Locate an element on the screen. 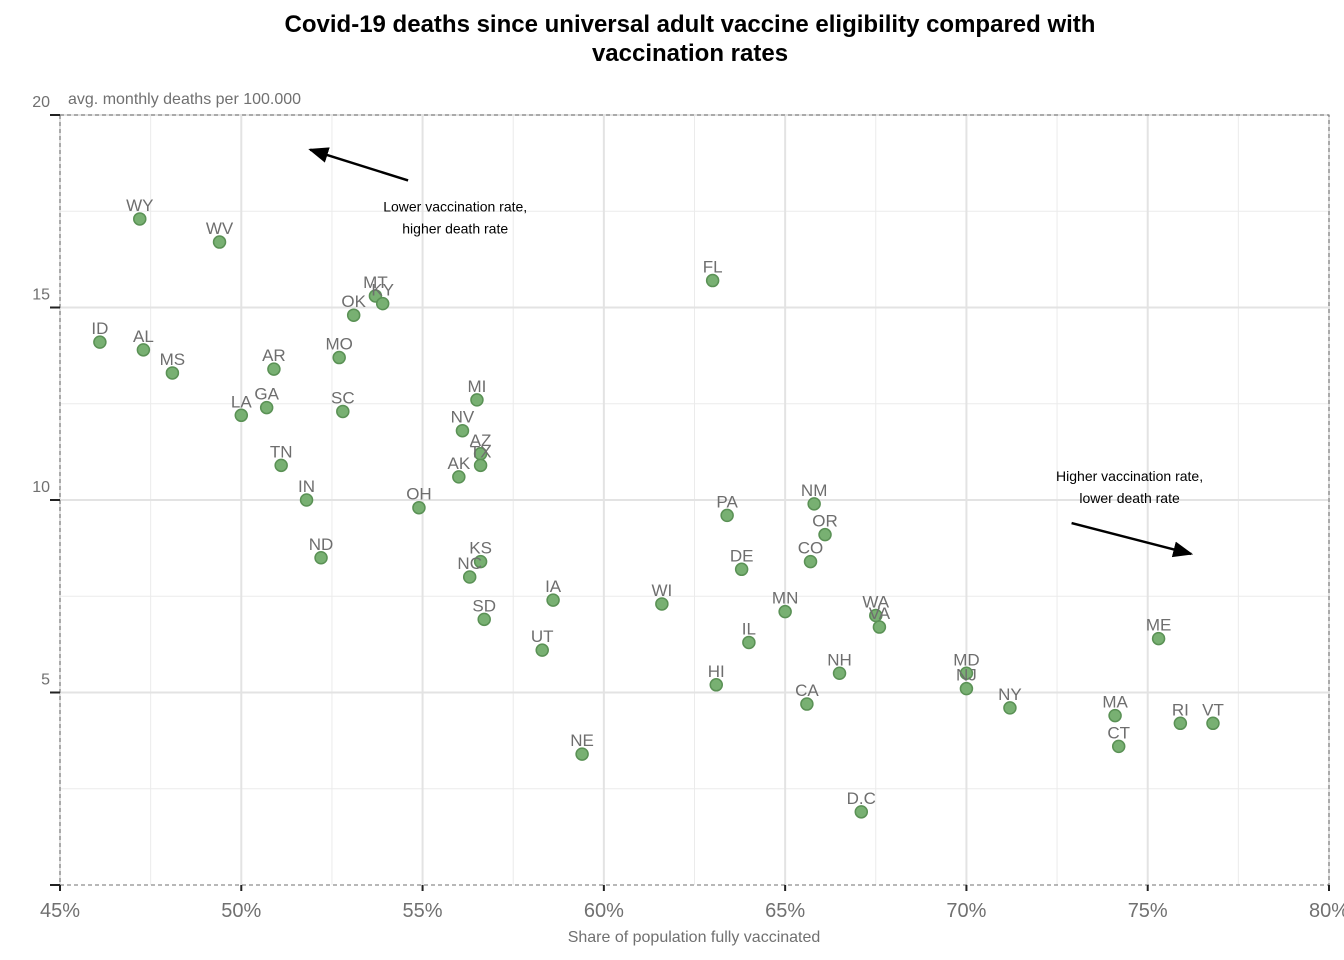 The image size is (1344, 960). x-tick-label: 70% is located at coordinates (966, 911).